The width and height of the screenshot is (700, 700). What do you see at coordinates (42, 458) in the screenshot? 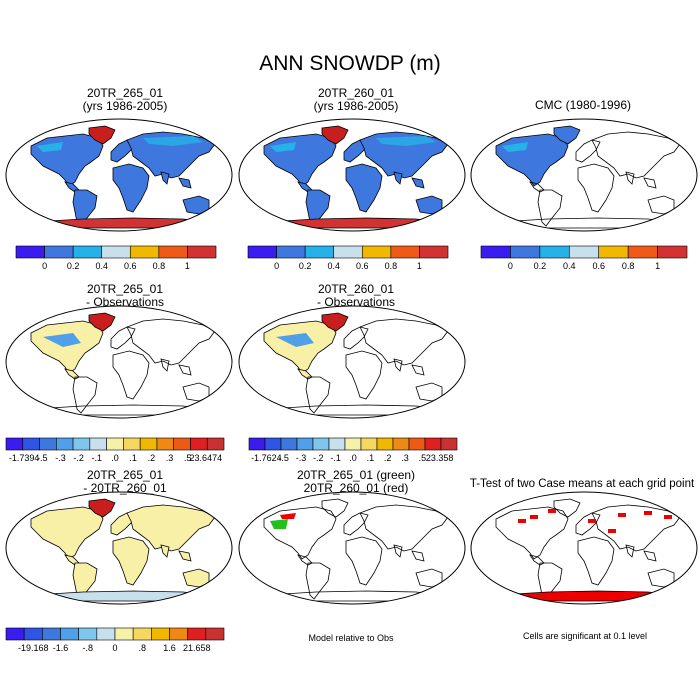
I see `colorbar-tick-label: -.5` at bounding box center [42, 458].